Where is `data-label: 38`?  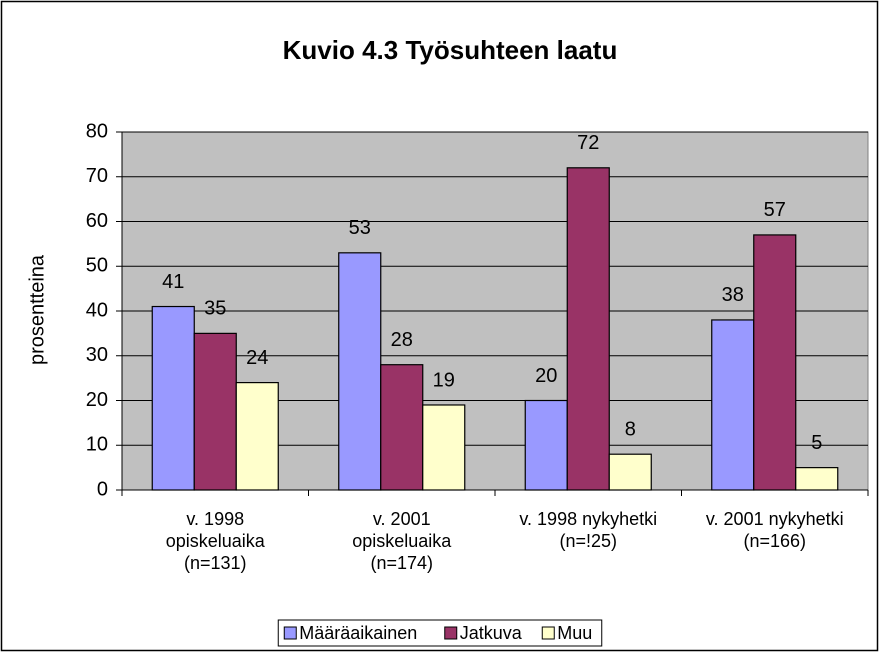
data-label: 38 is located at coordinates (733, 295).